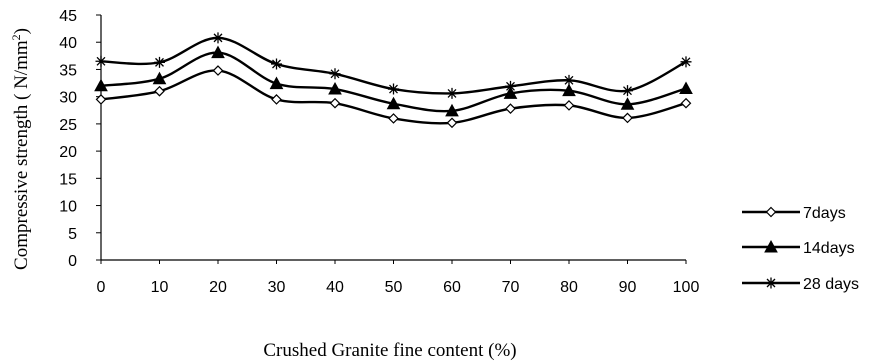 This screenshot has width=886, height=363. What do you see at coordinates (20, 149) in the screenshot?
I see `y-axis-title: Compressive strength ( N/mm2)` at bounding box center [20, 149].